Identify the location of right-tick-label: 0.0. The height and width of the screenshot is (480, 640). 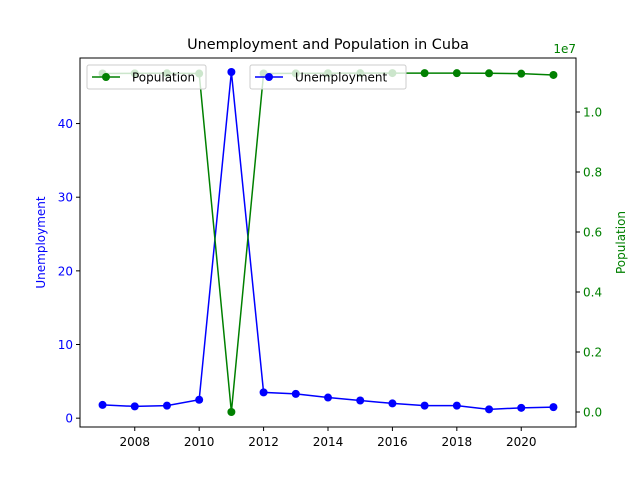
(592, 413).